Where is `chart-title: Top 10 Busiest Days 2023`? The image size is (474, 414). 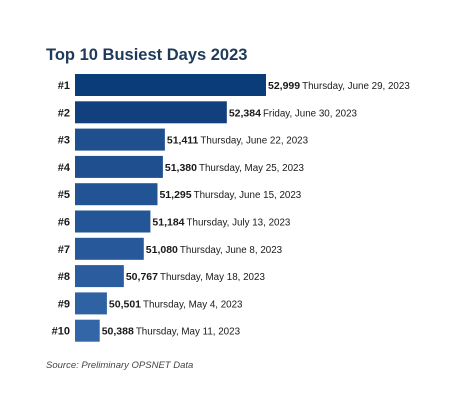 chart-title: Top 10 Busiest Days 2023 is located at coordinates (147, 55).